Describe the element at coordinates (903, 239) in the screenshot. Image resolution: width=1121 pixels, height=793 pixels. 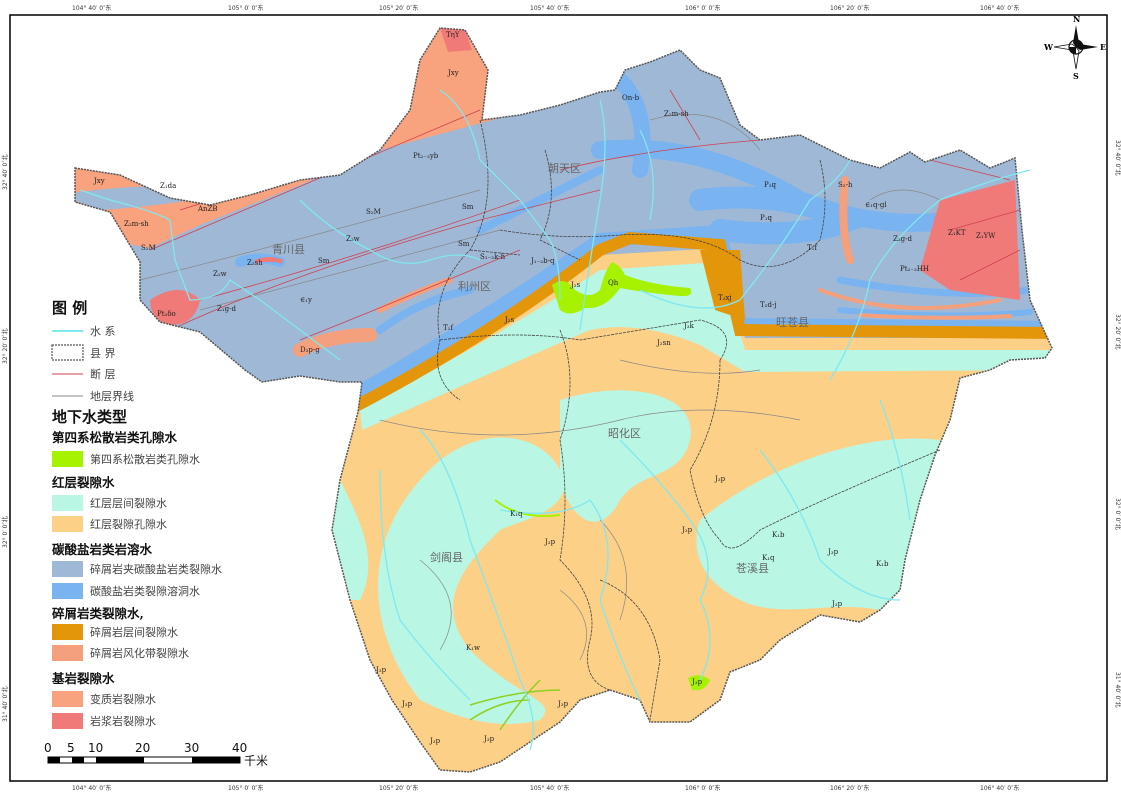
I see `geo-label: Z₂g-d` at that location.